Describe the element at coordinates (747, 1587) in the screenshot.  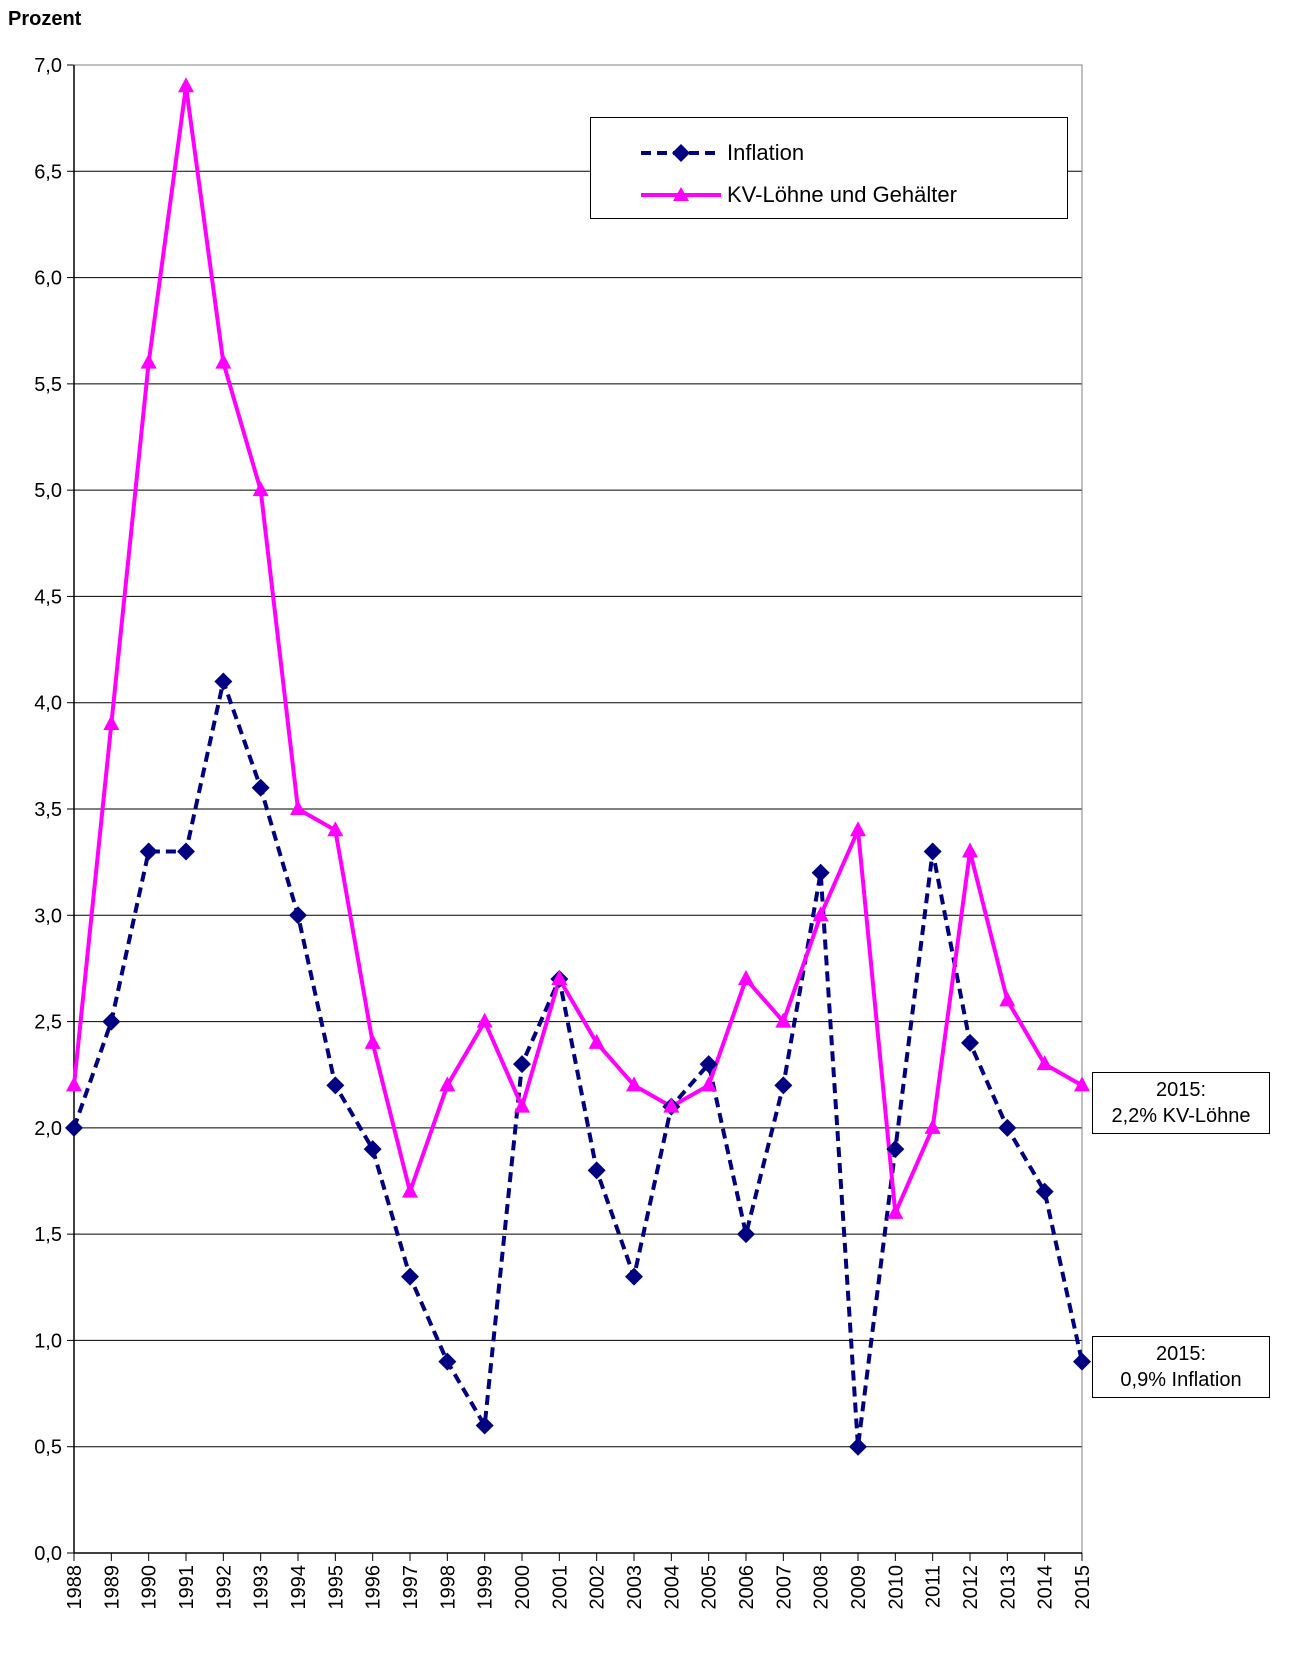
I see `x-tick-label: 2006` at that location.